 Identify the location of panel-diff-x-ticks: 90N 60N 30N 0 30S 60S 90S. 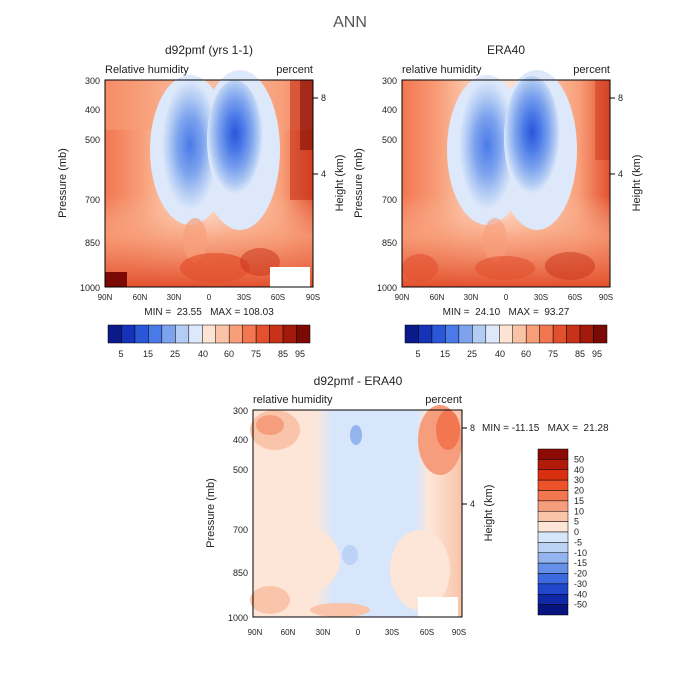
(357, 632).